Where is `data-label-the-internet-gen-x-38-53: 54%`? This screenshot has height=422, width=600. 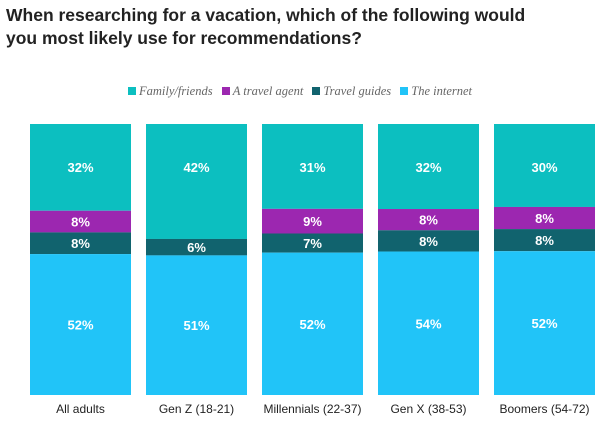
data-label-the-internet-gen-x-38-53: 54% is located at coordinates (428, 323).